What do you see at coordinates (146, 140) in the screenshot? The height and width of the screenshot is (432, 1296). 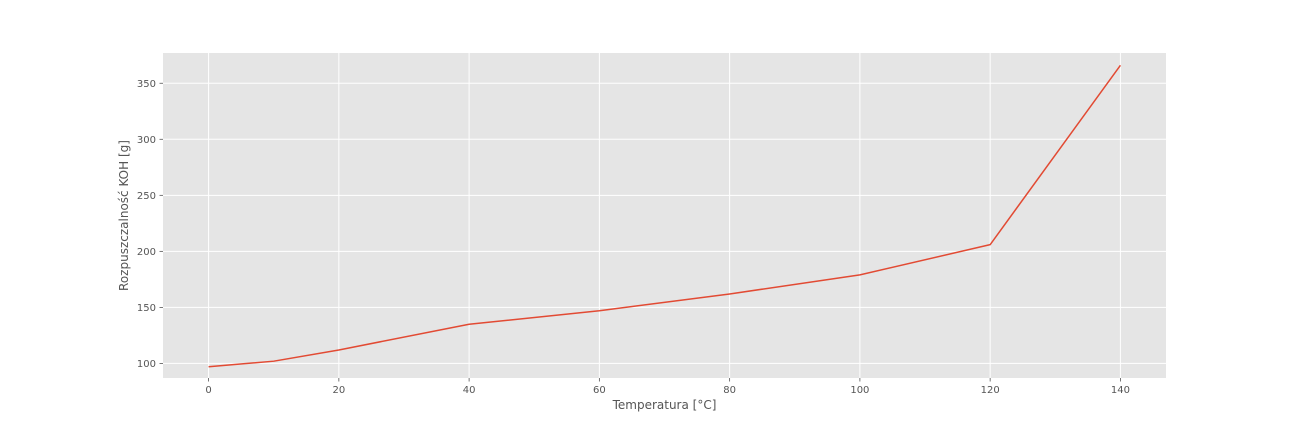 I see `y-tick-label: 300` at bounding box center [146, 140].